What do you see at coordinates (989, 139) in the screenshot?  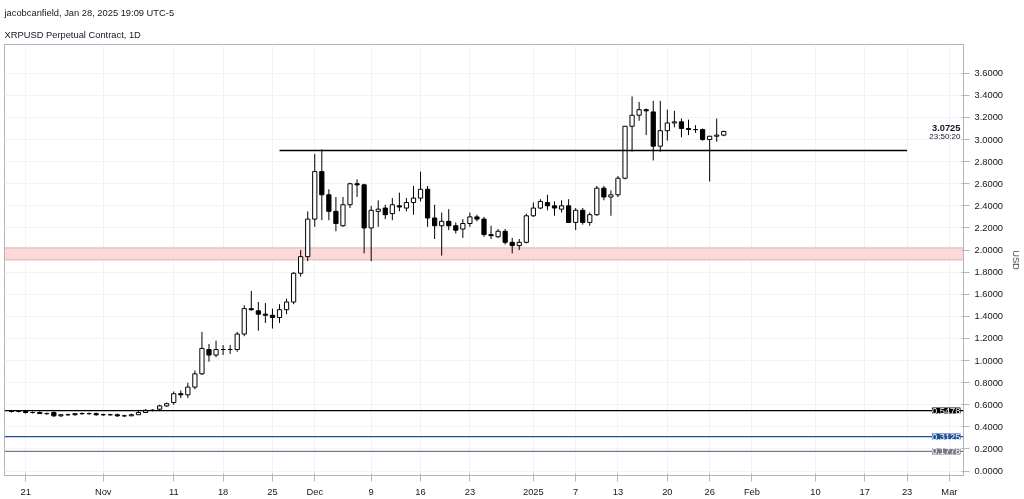 I see `y-tick-label: 3.0000` at bounding box center [989, 139].